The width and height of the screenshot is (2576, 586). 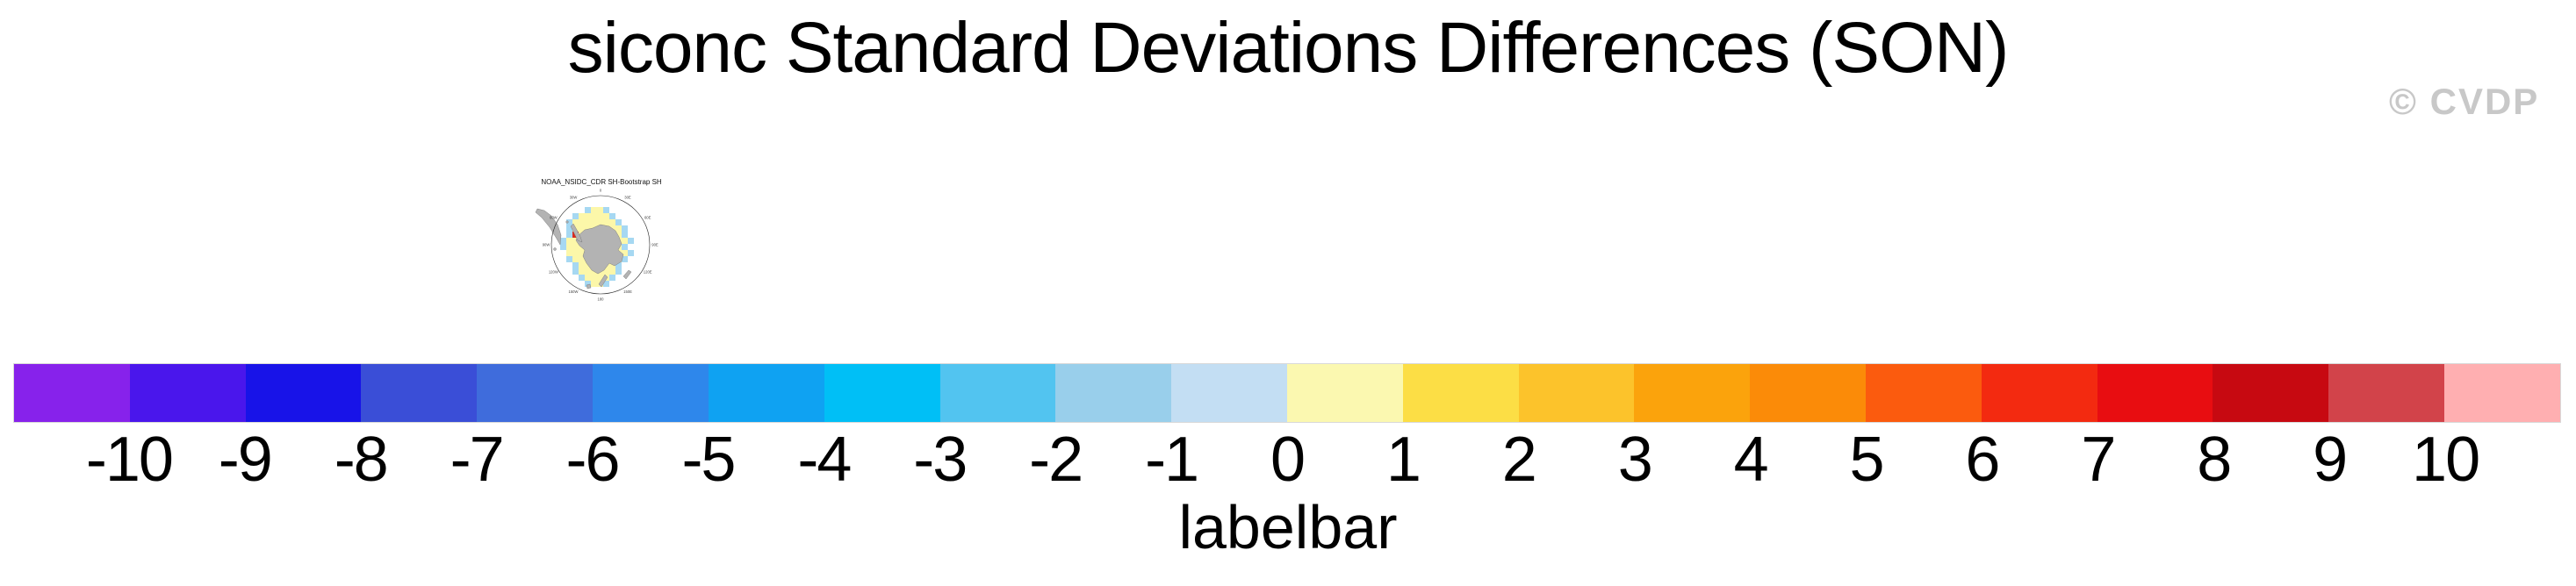 What do you see at coordinates (1172, 460) in the screenshot?
I see `labelbar-tick: -1` at bounding box center [1172, 460].